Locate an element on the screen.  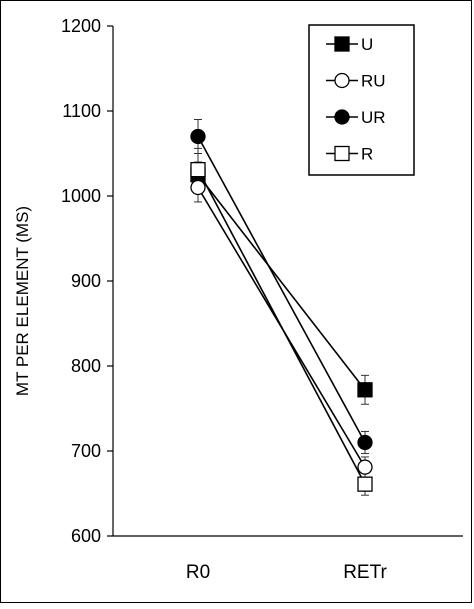
x-category-label: R0 is located at coordinates (198, 572).